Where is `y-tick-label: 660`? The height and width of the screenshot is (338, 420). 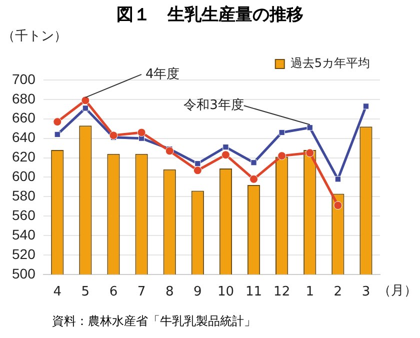
y-tick-label: 660 is located at coordinates (24, 118).